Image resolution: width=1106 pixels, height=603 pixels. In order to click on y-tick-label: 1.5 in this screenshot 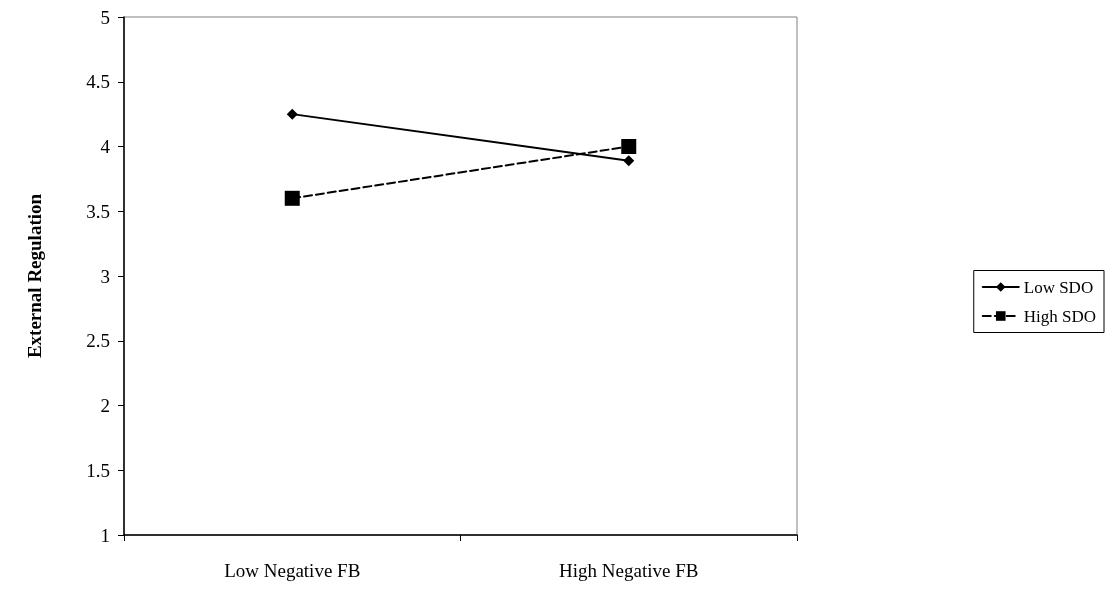, I will do `click(98, 470)`.